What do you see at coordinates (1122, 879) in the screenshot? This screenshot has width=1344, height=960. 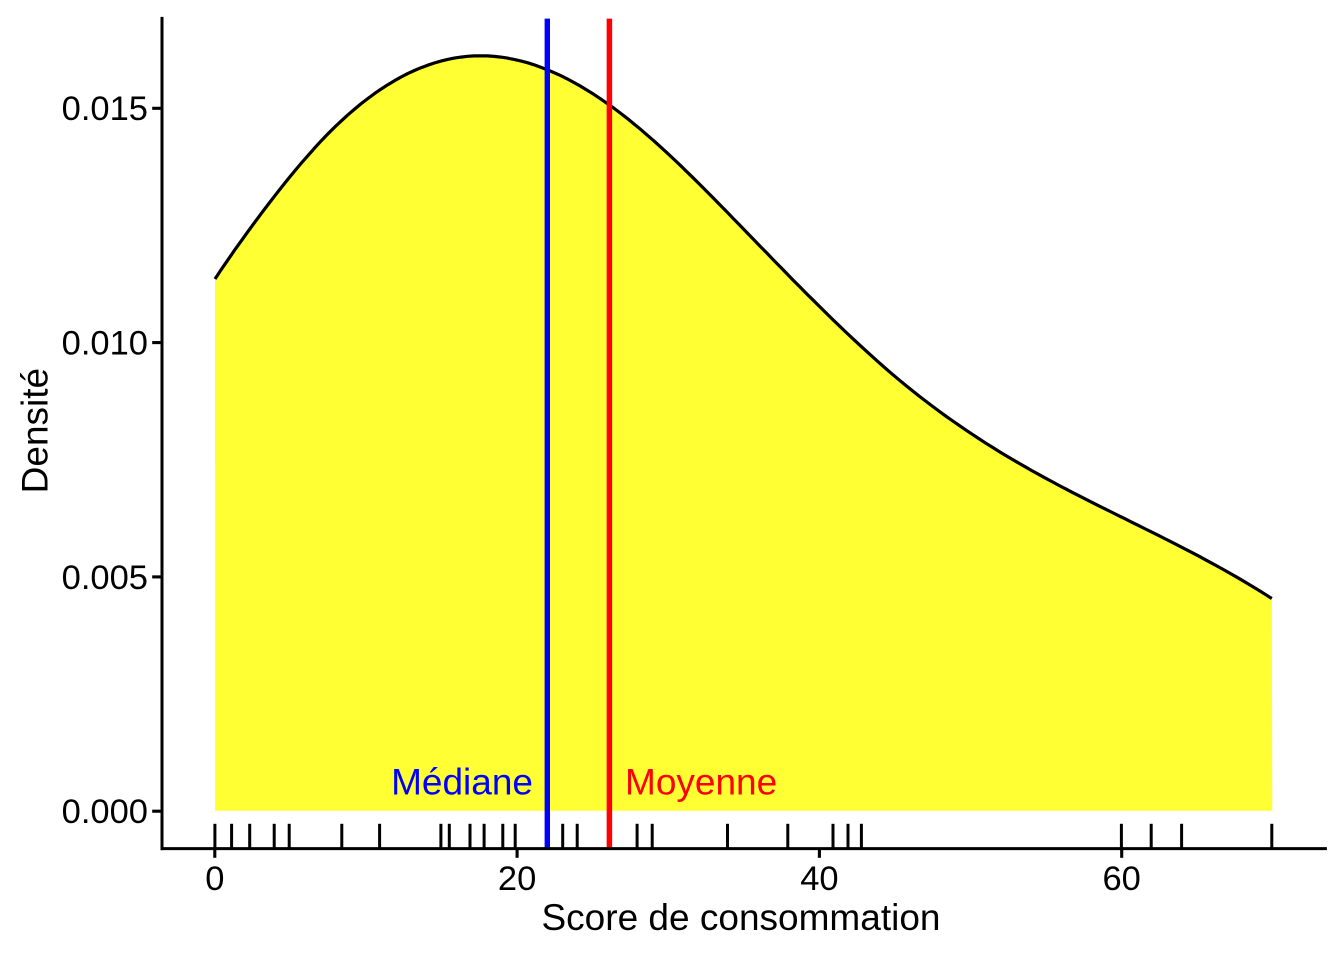 I see `svg-text: 60` at bounding box center [1122, 879].